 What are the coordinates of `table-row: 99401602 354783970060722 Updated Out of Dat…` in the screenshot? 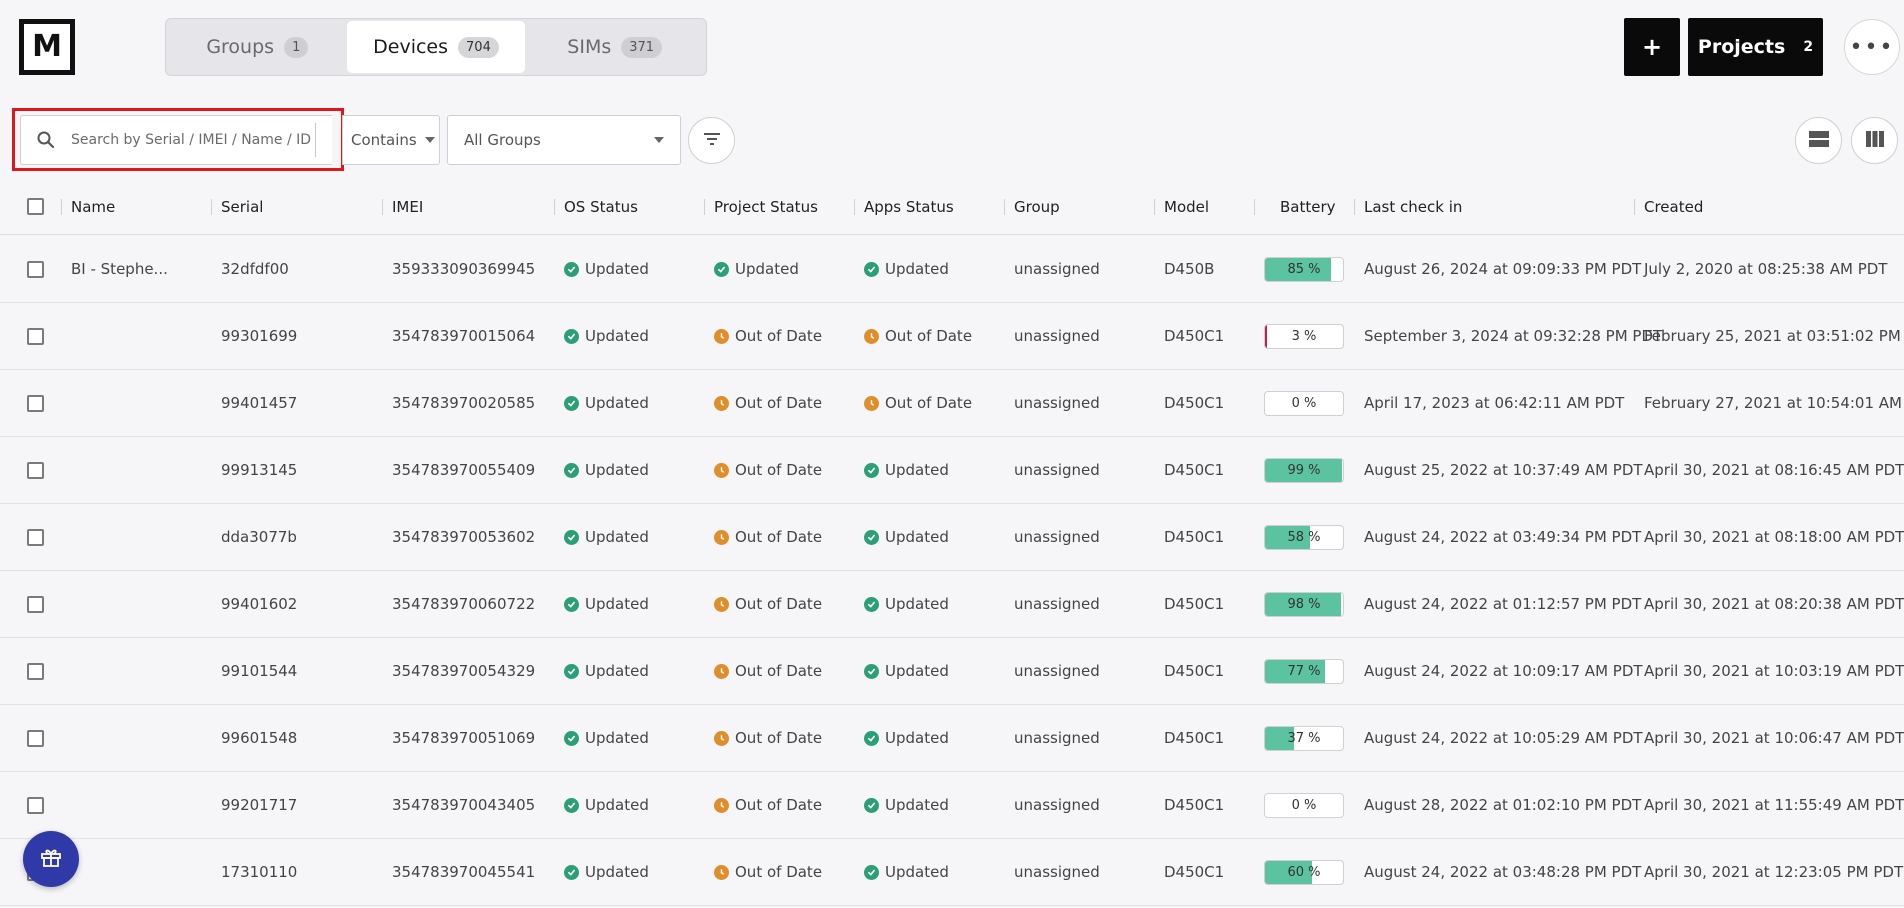 It's located at (952, 604).